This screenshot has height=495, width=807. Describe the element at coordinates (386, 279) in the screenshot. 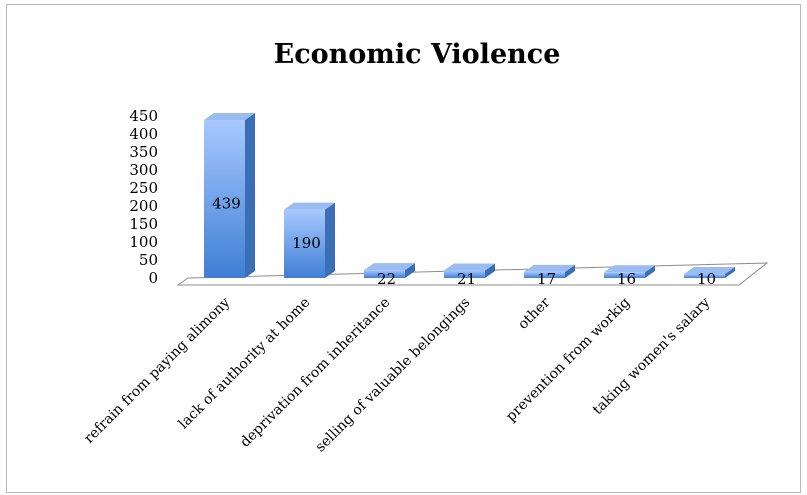

I see `data-label: 22` at that location.